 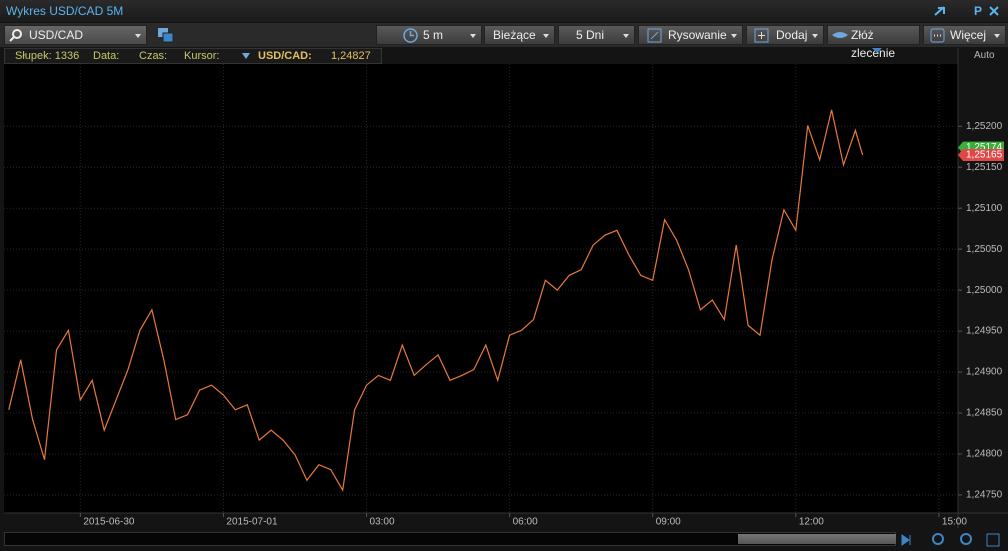 What do you see at coordinates (252, 522) in the screenshot?
I see `x-tick-label: 2015-07-01` at bounding box center [252, 522].